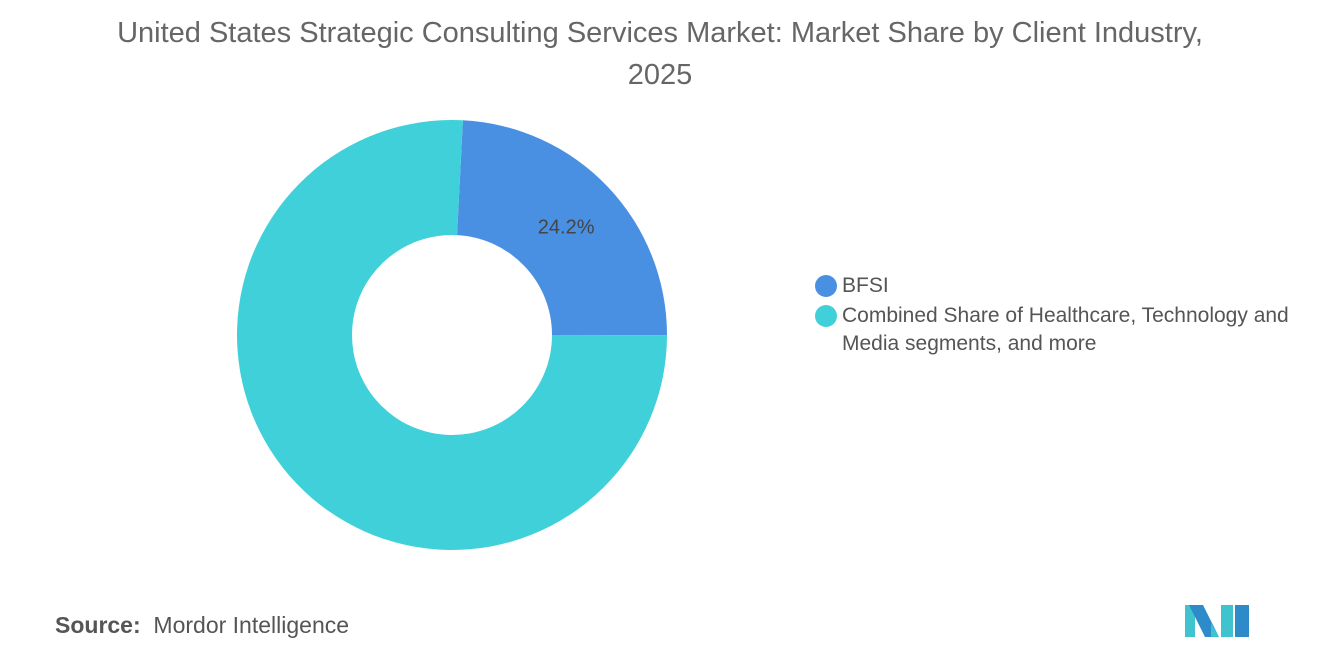 The width and height of the screenshot is (1320, 665). I want to click on legend-label: BFSI, so click(865, 285).